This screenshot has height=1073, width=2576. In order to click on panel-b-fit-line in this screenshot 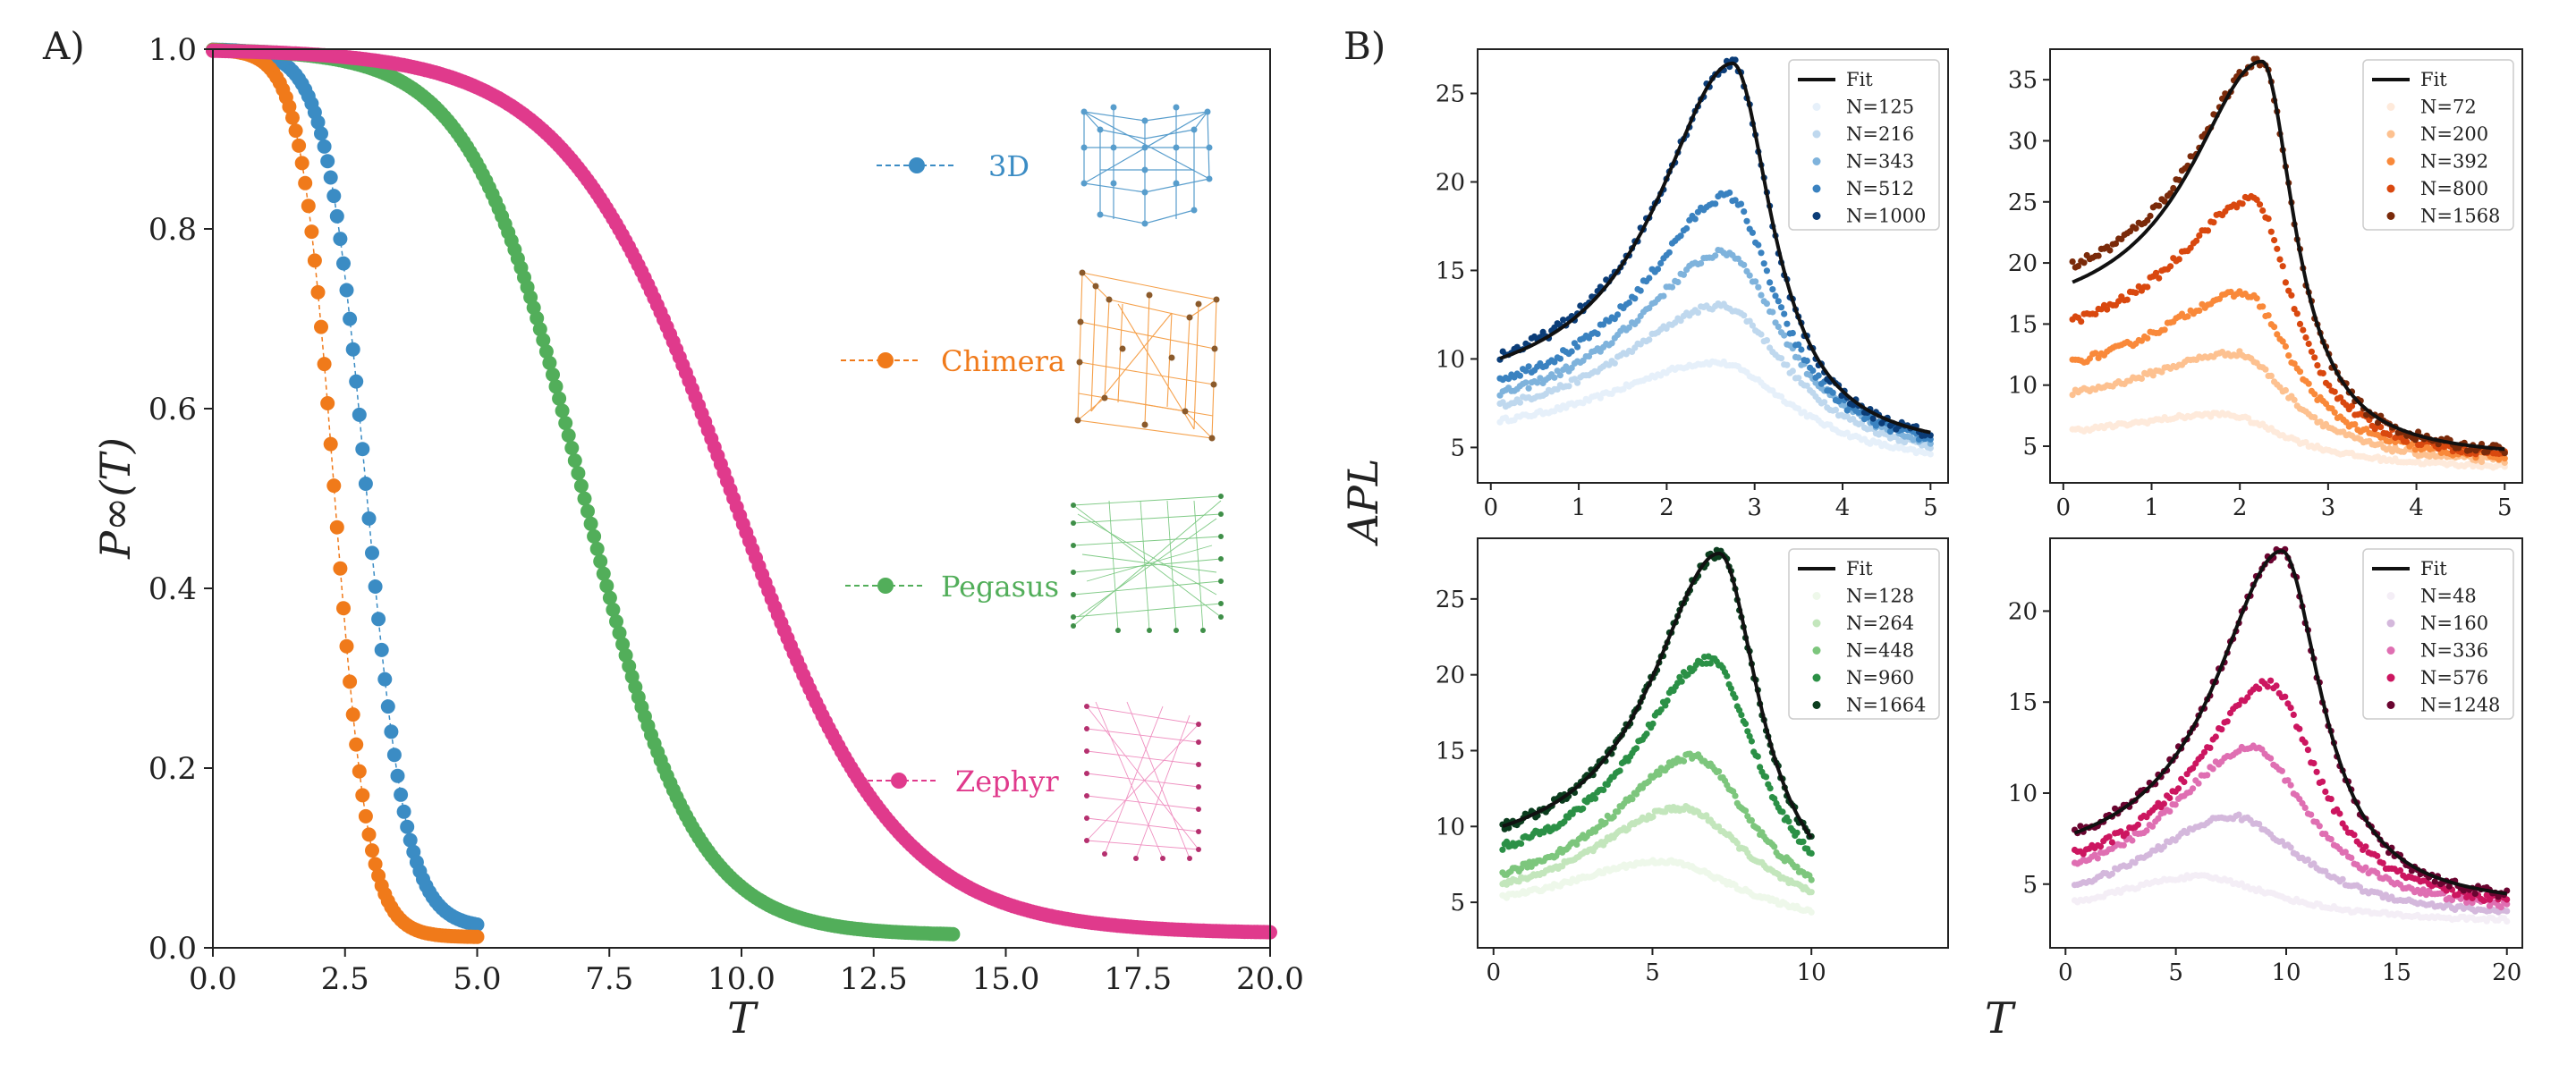, I will do `click(2290, 722)`.